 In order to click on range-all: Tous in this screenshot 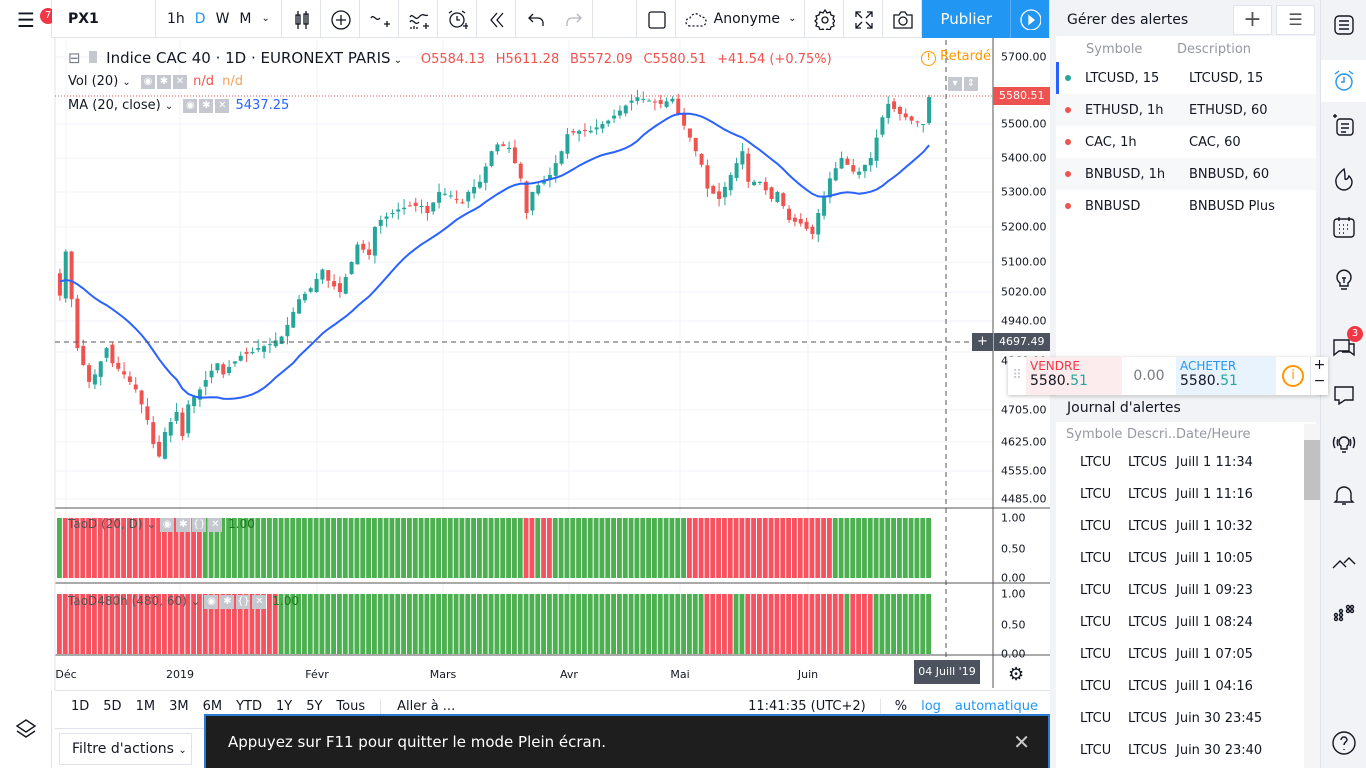, I will do `click(351, 706)`.